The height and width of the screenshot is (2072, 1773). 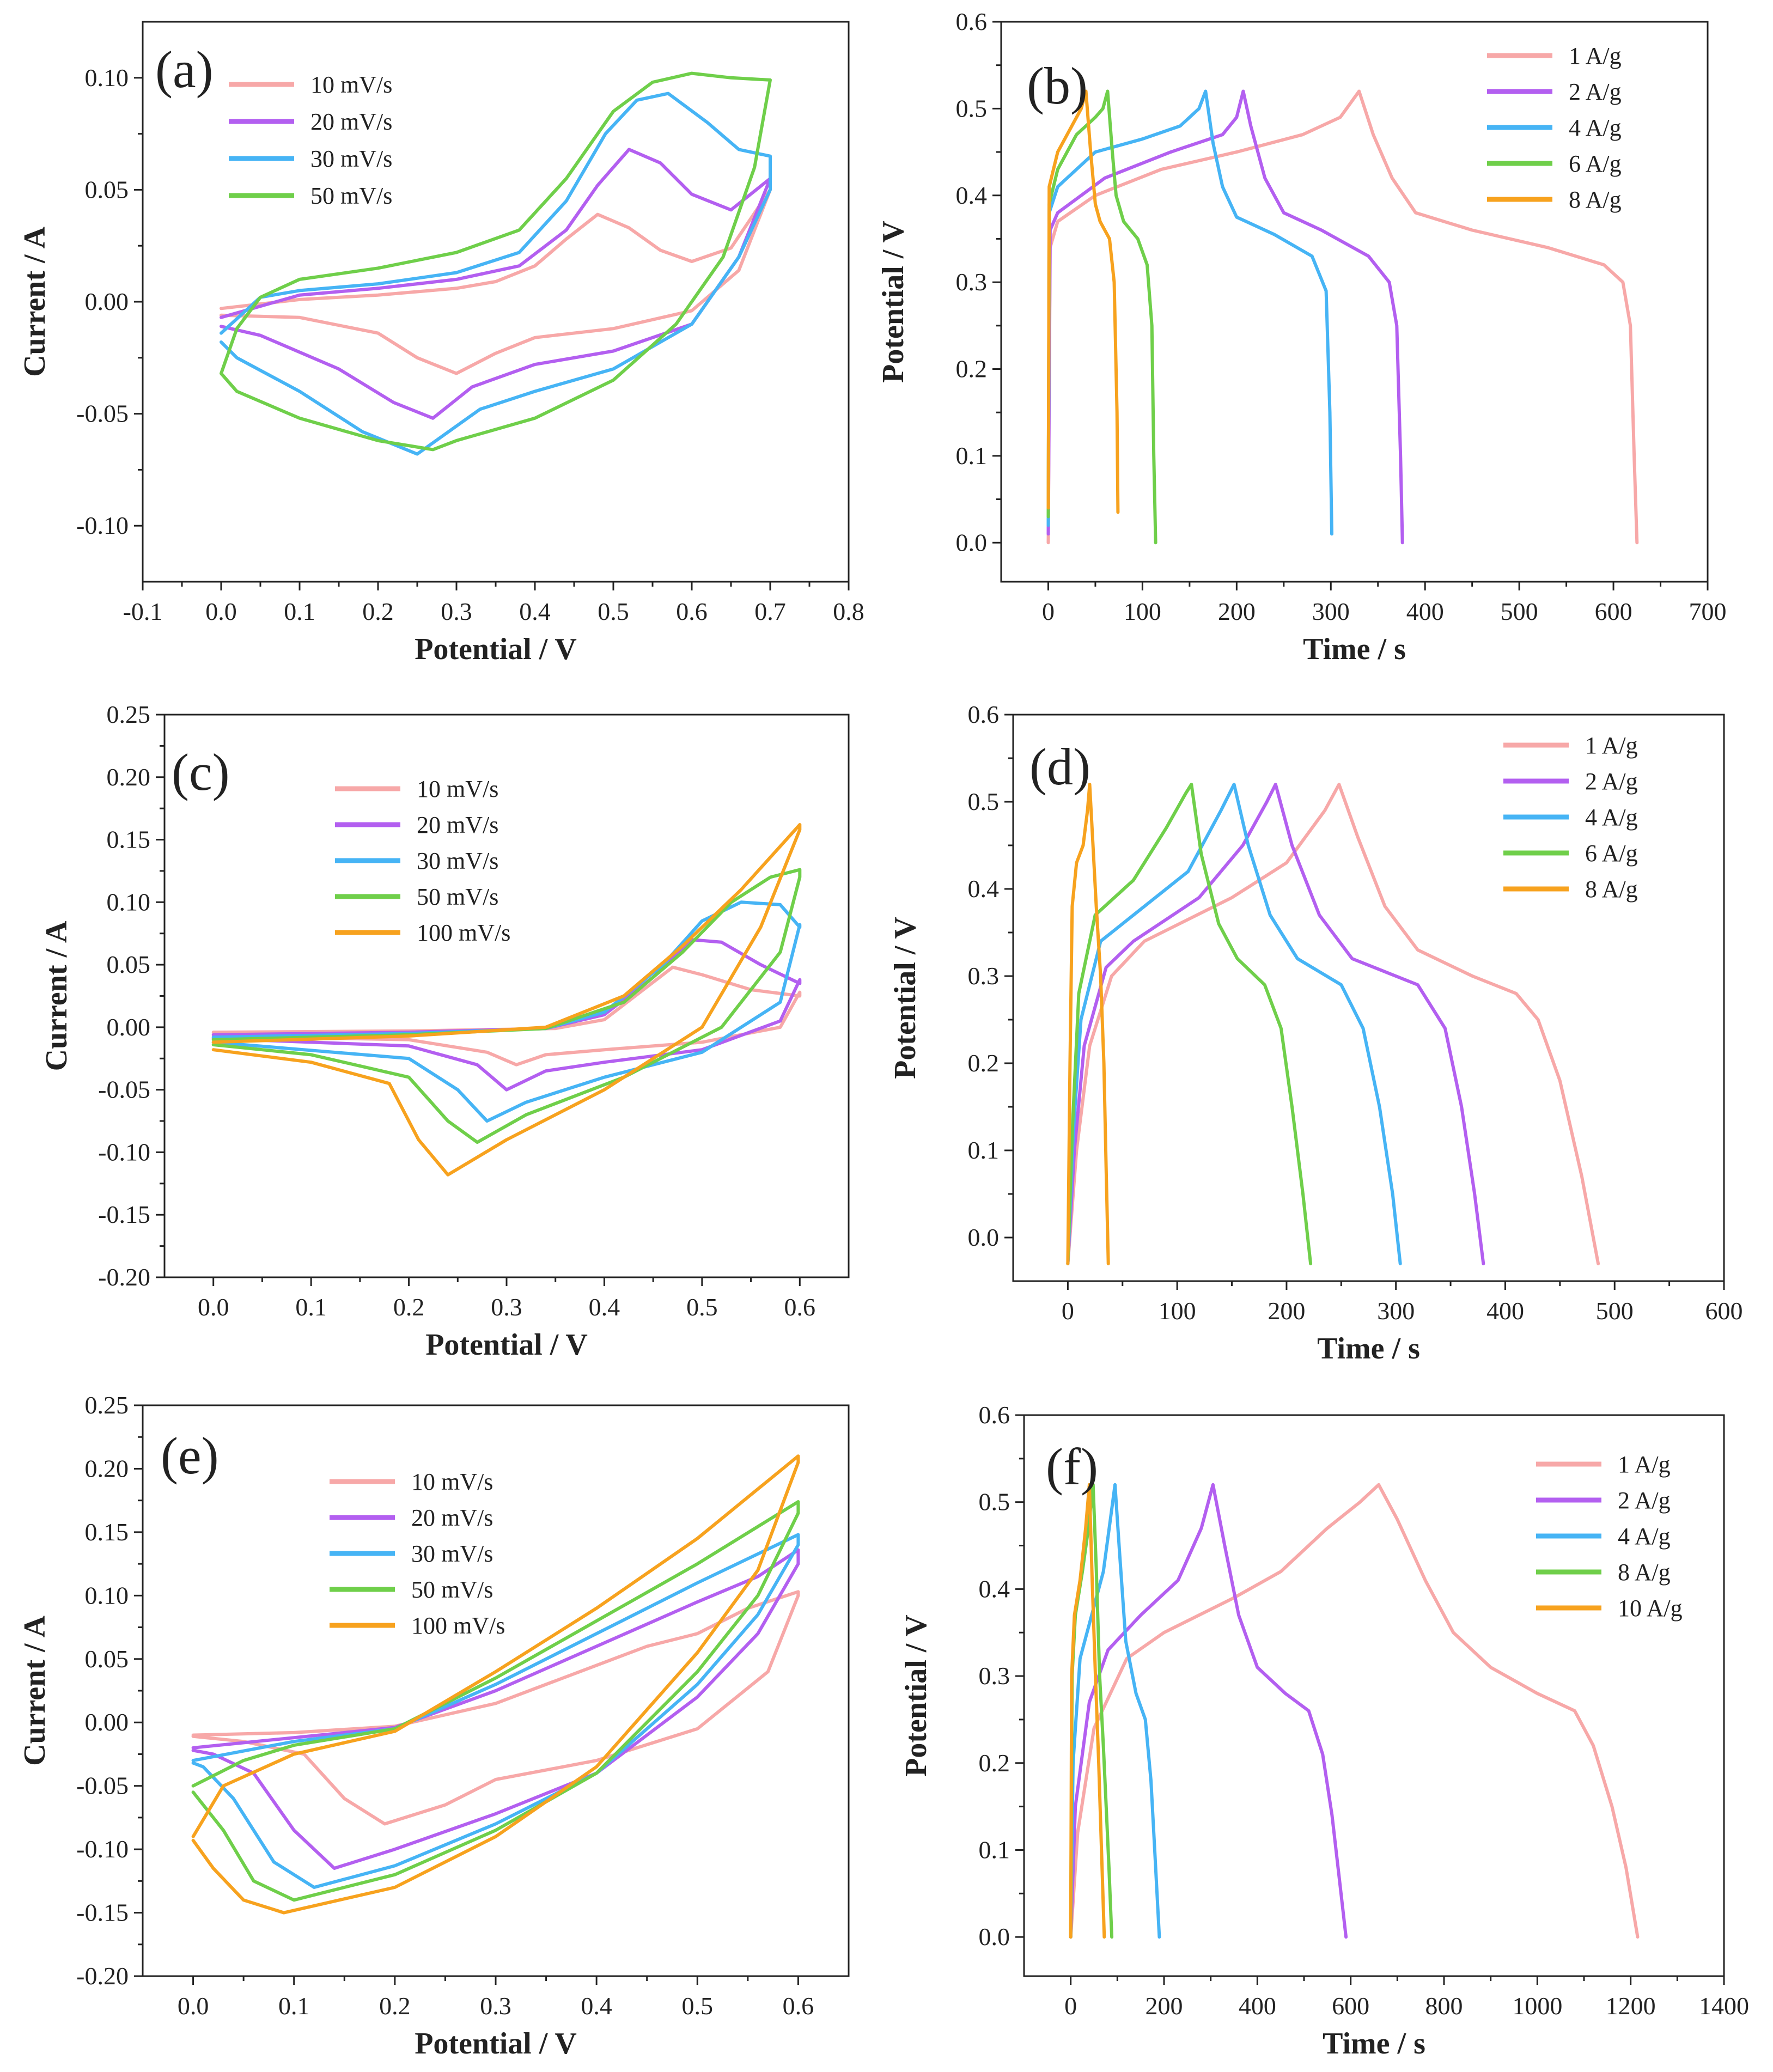 I want to click on x-tick-label: 0.6, so click(x=800, y=1307).